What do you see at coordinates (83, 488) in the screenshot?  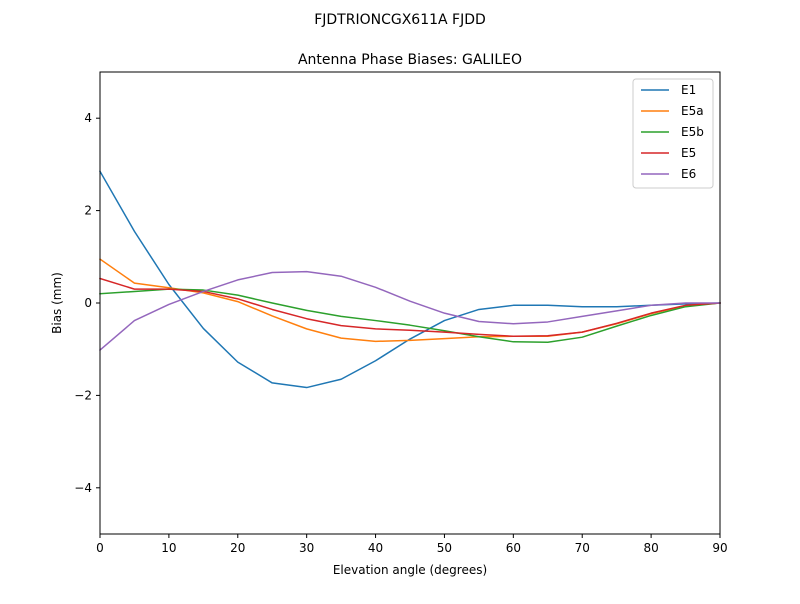 I see `y-tick-label: −4` at bounding box center [83, 488].